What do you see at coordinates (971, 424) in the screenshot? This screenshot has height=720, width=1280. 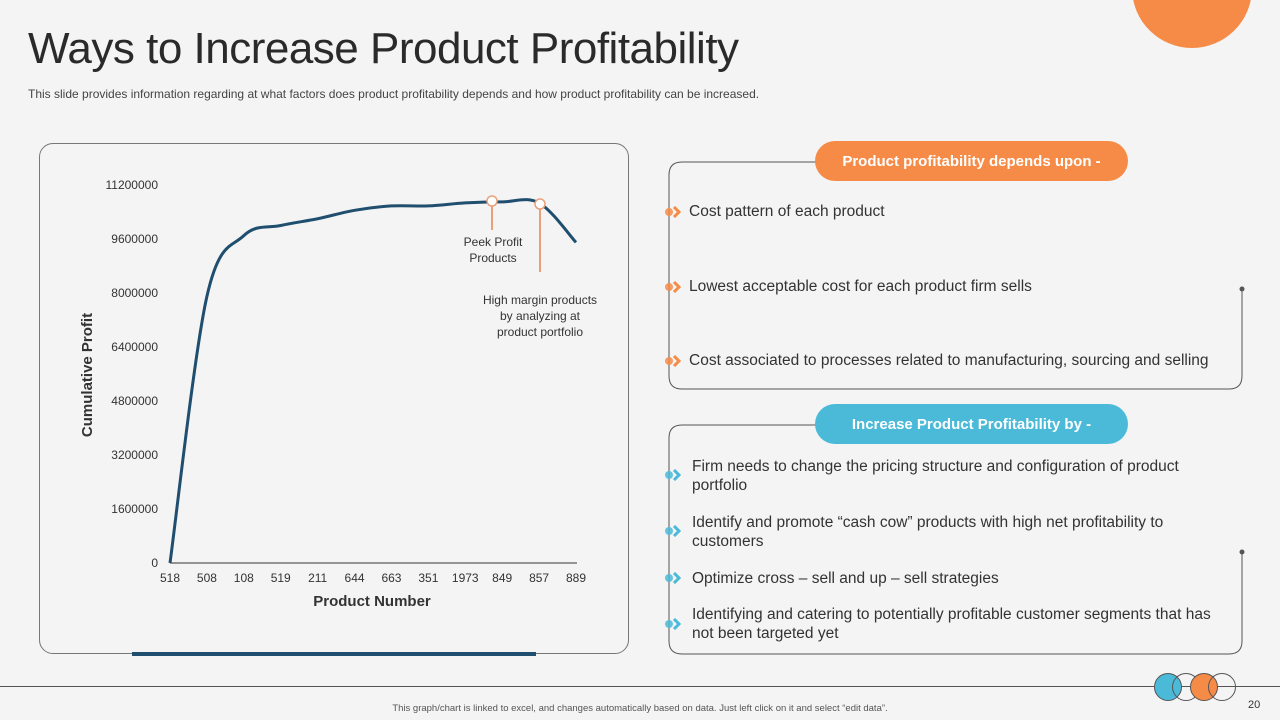 I see `increase-heading: Increase Product Profitability by -` at bounding box center [971, 424].